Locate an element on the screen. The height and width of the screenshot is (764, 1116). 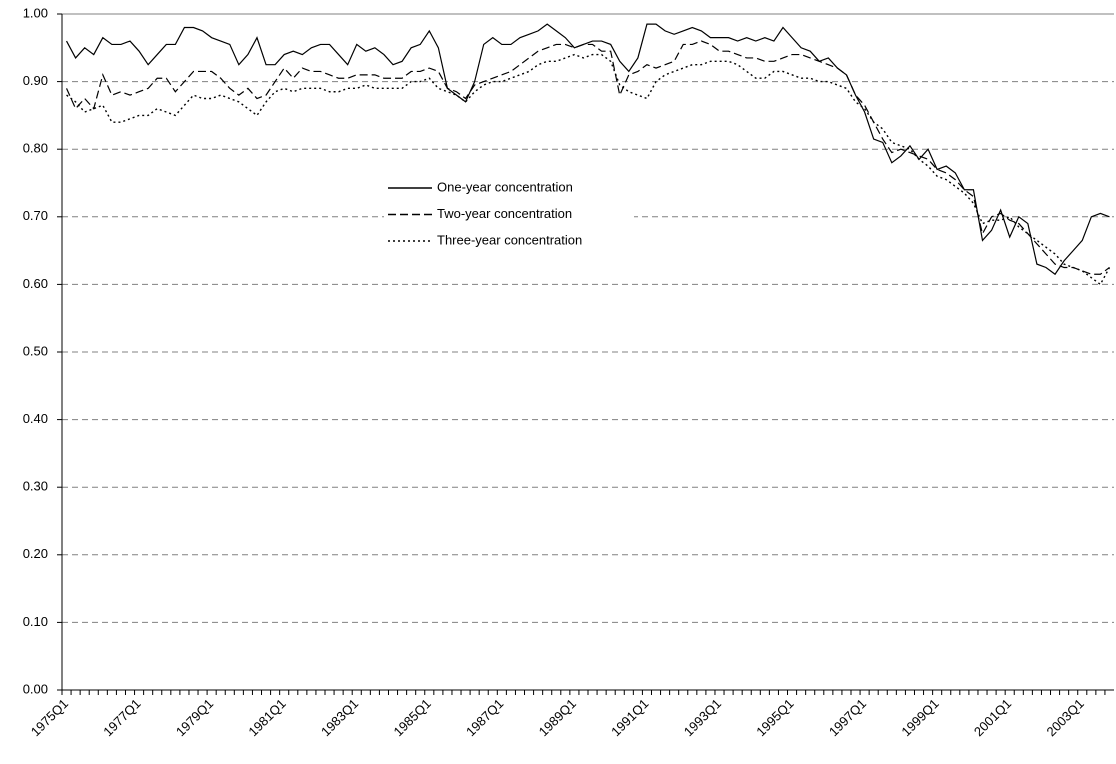
x-tick-label: 1987Q1 is located at coordinates (484, 717).